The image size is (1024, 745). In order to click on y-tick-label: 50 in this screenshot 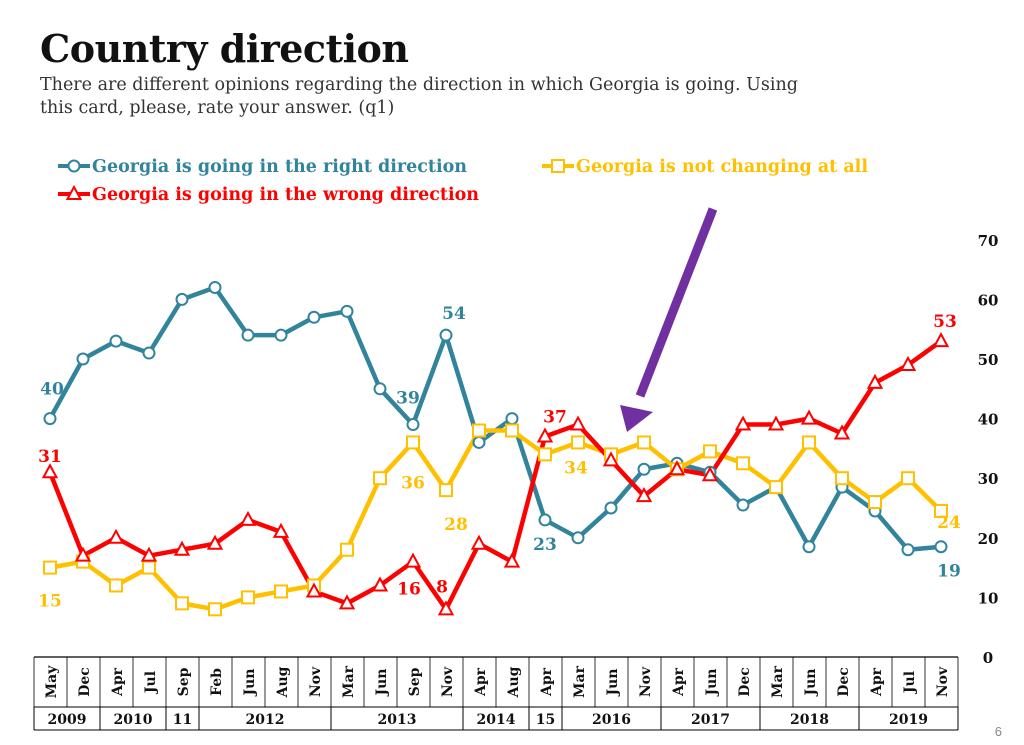, I will do `click(988, 360)`.